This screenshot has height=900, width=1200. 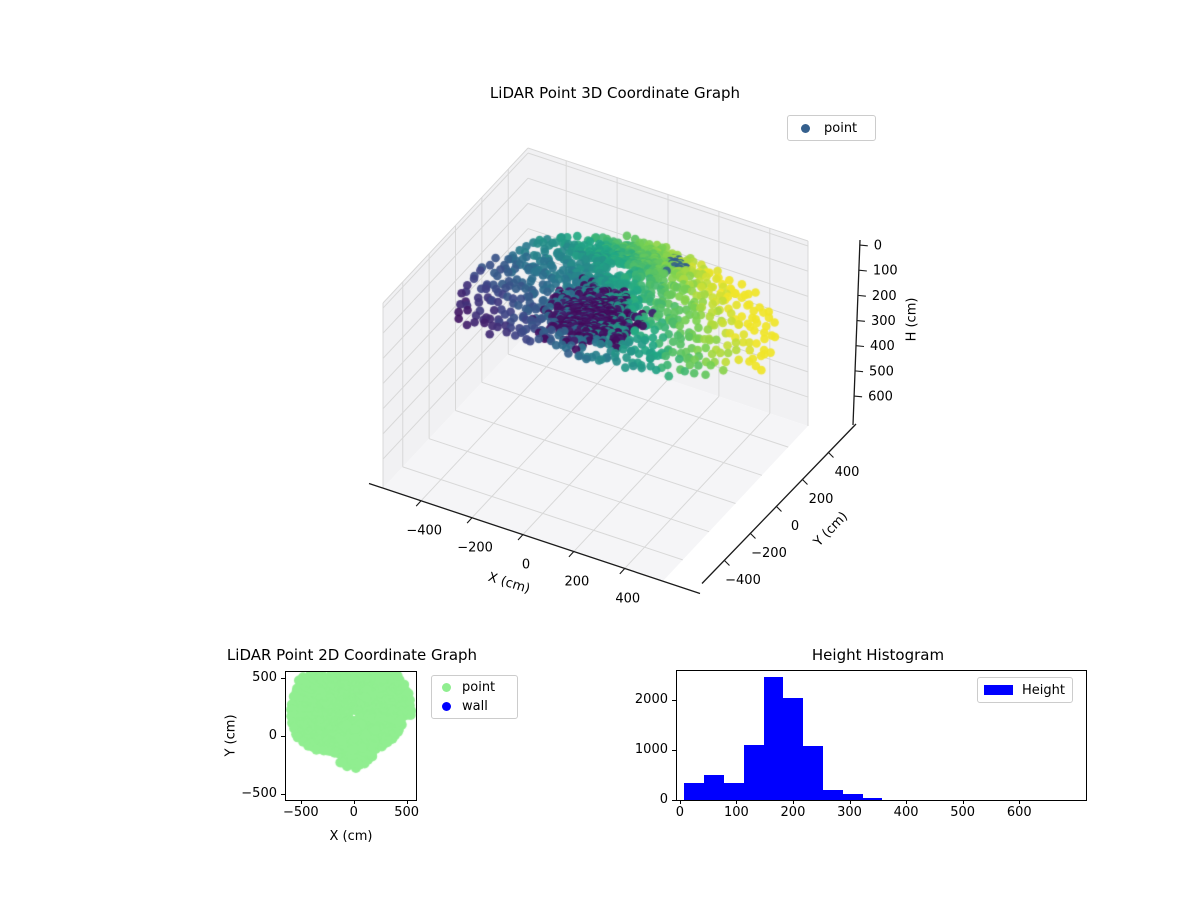 I want to click on plot2d-legend-entry-wall: wall, so click(x=474, y=706).